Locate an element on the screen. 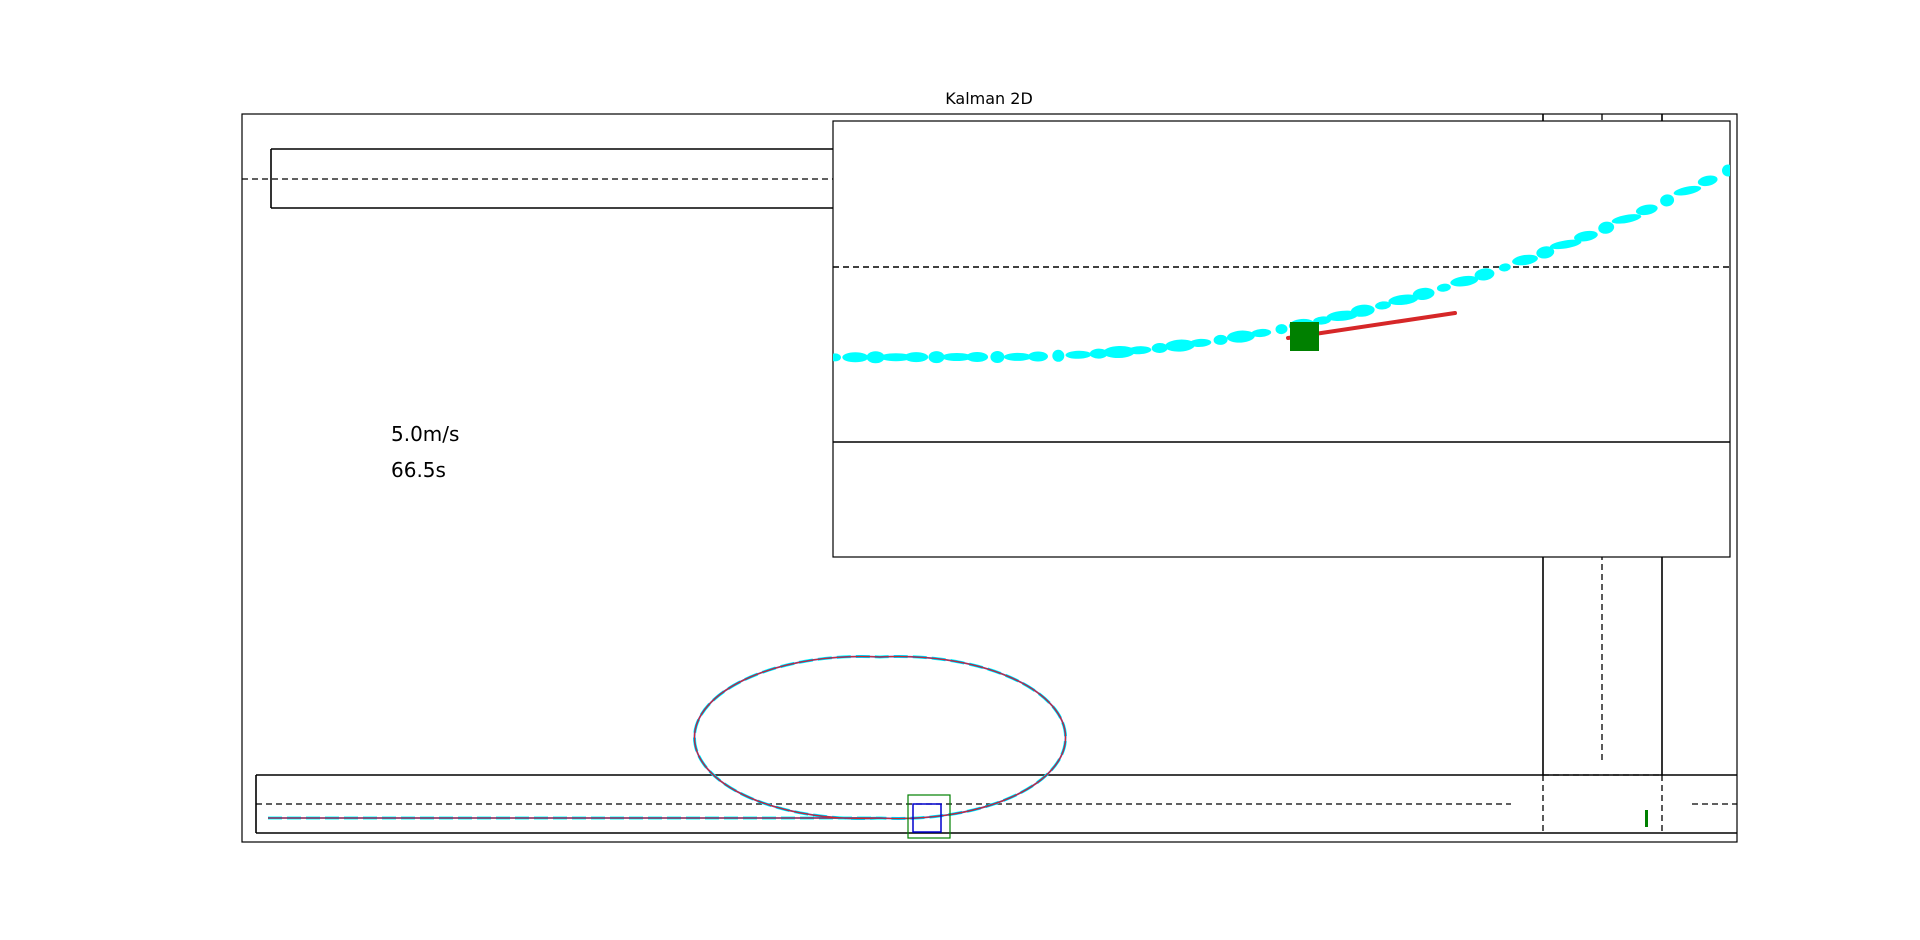 This screenshot has height=940, width=1920. estimate-trace is located at coordinates (667, 737).